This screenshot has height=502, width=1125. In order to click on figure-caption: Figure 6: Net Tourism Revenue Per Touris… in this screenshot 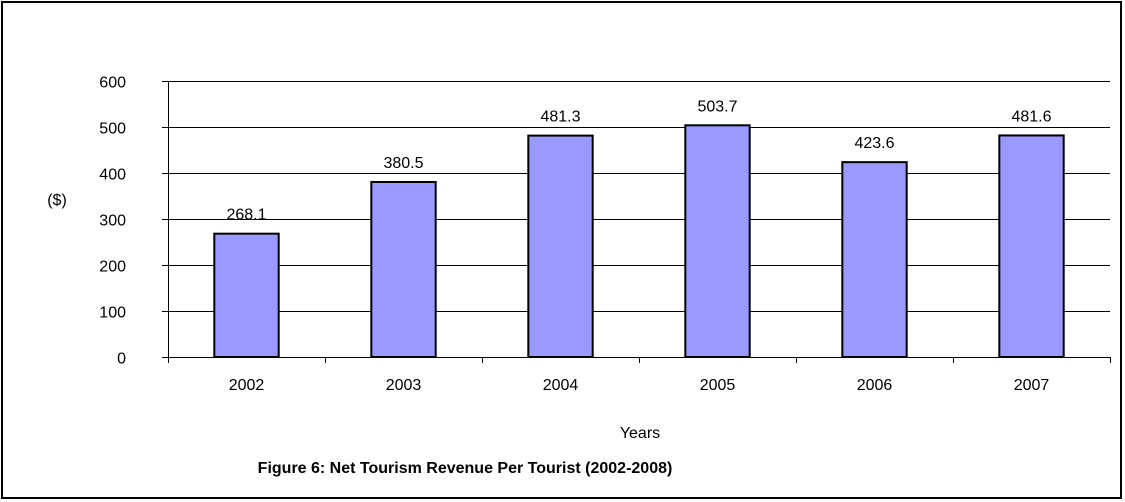, I will do `click(465, 468)`.